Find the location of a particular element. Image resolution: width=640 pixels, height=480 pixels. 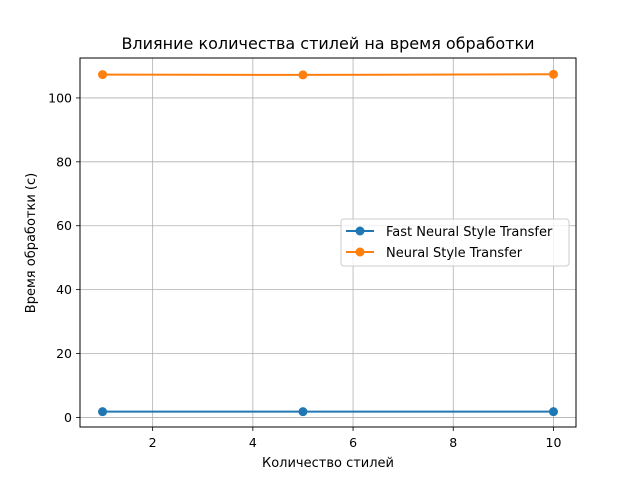

legend-marker-fast-nst is located at coordinates (360, 231).